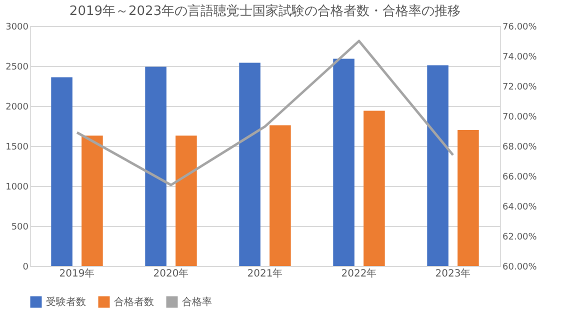  What do you see at coordinates (197, 302) in the screenshot?
I see `legend-label: 合格率` at bounding box center [197, 302].